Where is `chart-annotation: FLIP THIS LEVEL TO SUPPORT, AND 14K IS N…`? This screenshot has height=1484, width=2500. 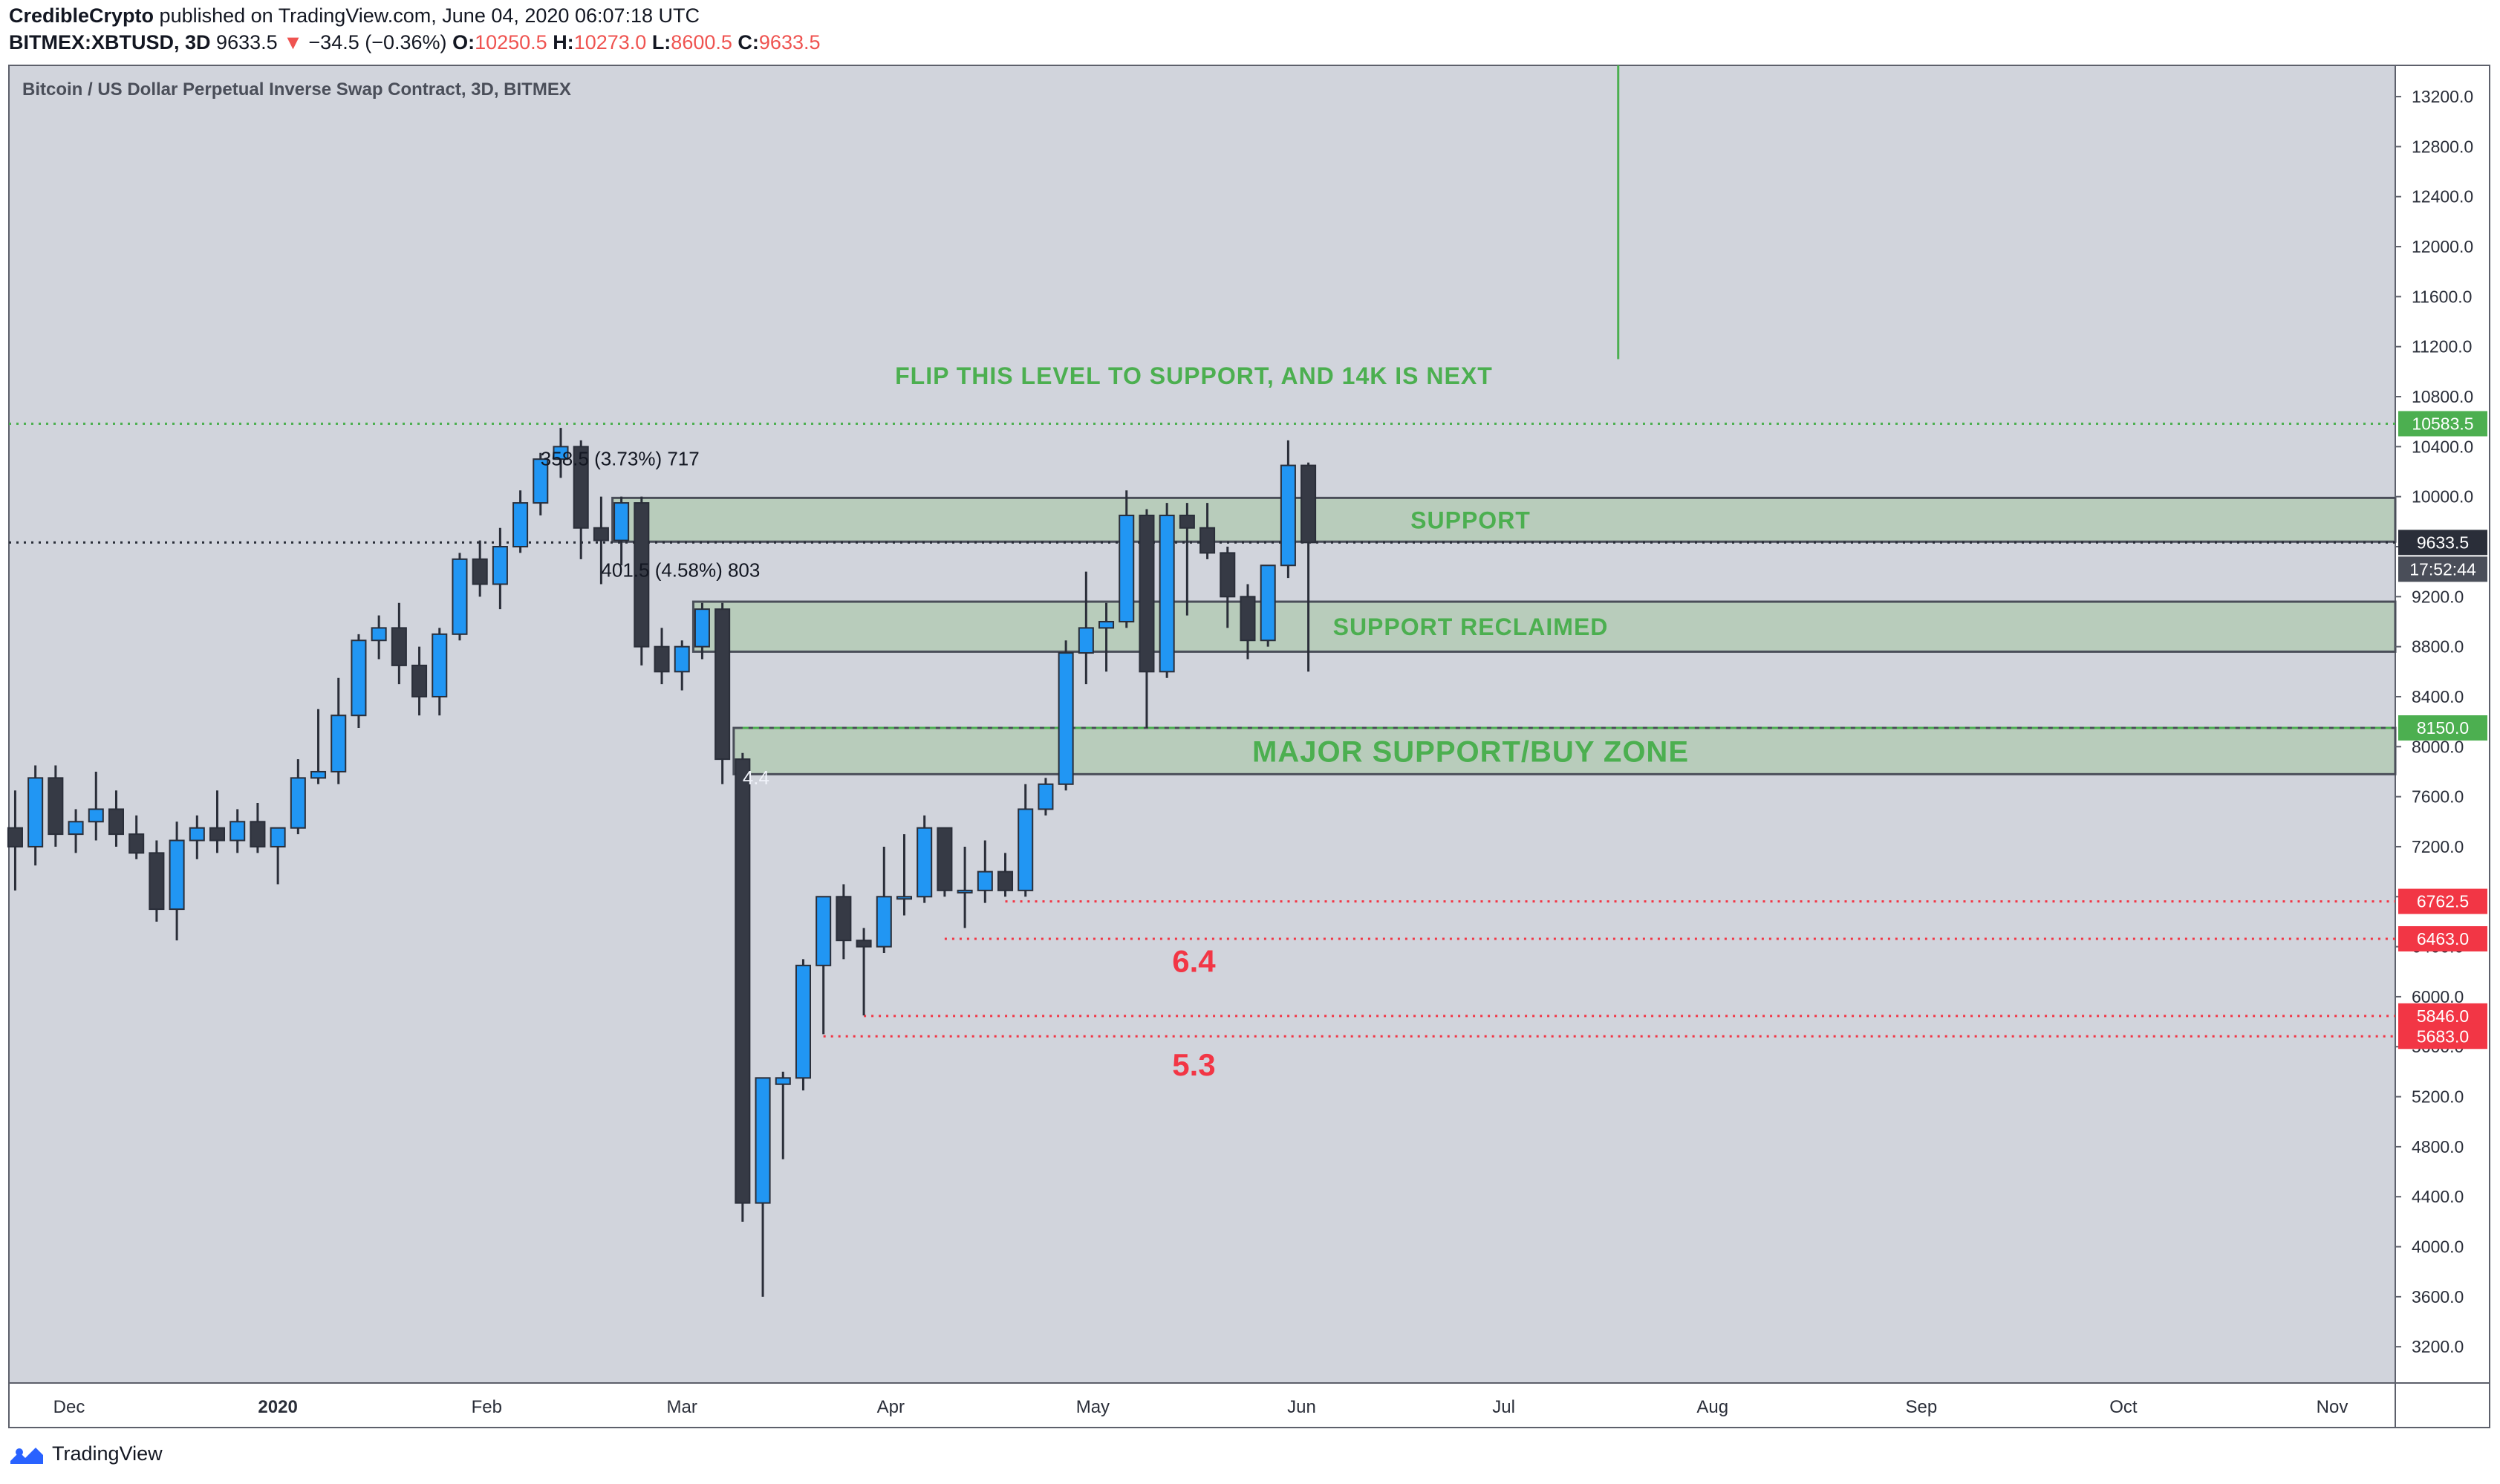
chart-annotation: FLIP THIS LEVEL TO SUPPORT, AND 14K IS N… is located at coordinates (1194, 376).